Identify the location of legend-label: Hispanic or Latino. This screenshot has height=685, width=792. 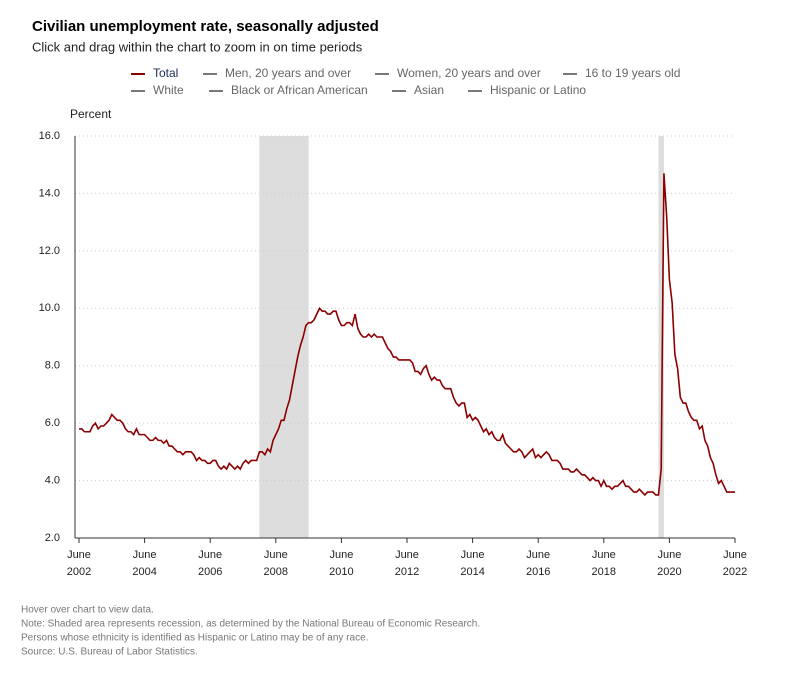
(538, 90).